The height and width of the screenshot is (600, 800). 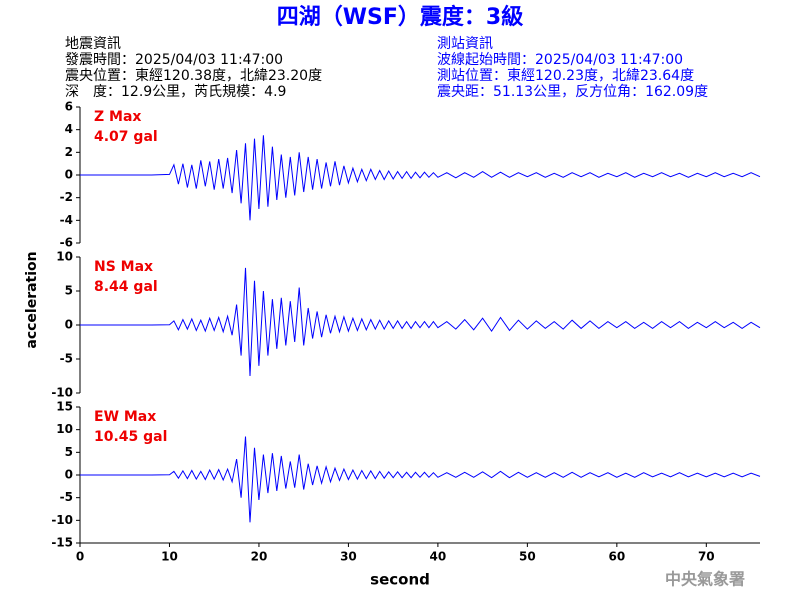 I want to click on info-line: 深 度：12.9公里，芮氏規模：4.9, so click(x=175, y=91).